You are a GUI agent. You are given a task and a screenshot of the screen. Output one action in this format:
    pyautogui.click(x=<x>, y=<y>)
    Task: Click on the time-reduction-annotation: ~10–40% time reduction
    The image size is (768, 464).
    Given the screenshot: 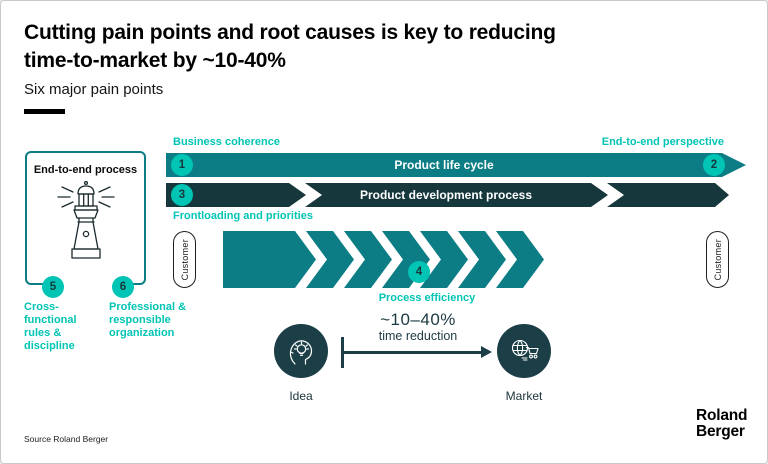 What is the action you would take?
    pyautogui.click(x=418, y=326)
    